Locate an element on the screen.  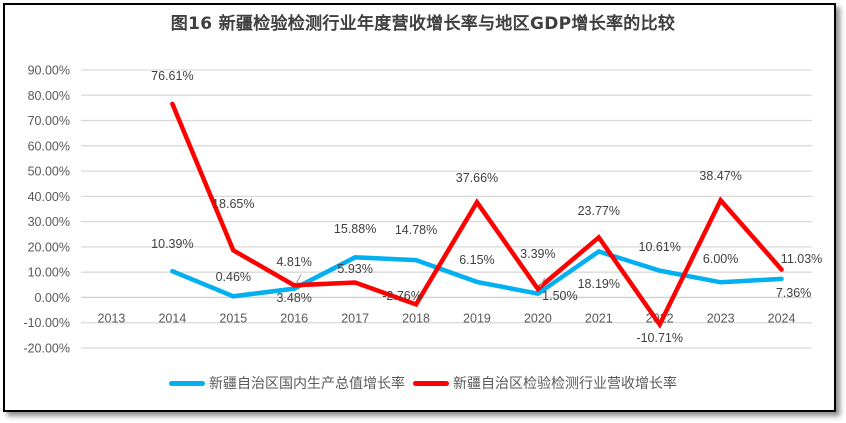
gdp-data-label: 14.78% is located at coordinates (416, 230).